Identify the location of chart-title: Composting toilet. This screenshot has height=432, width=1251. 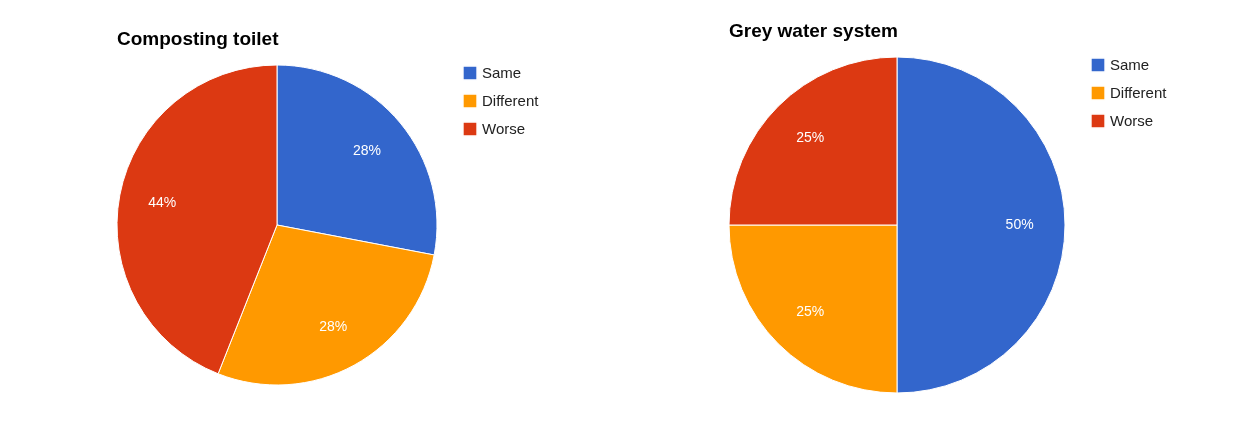
(198, 38).